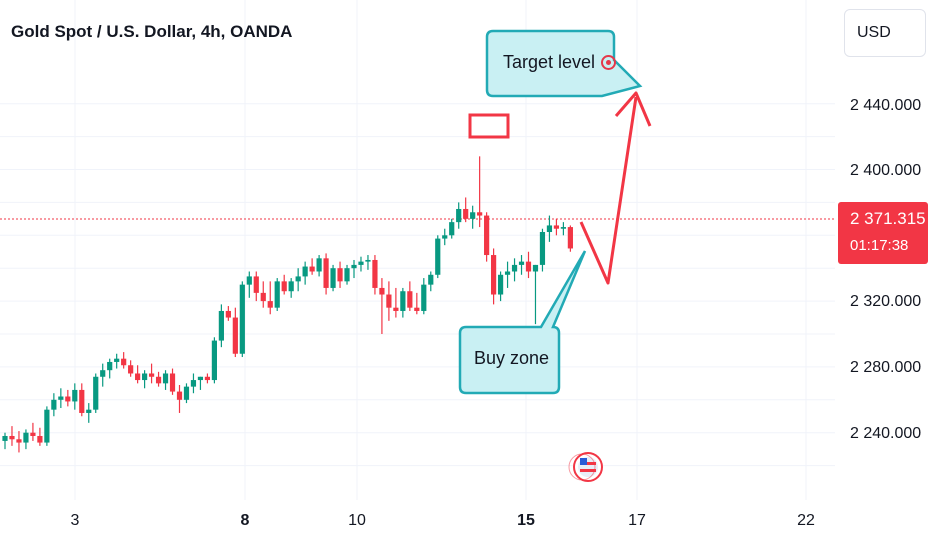 This screenshot has height=550, width=932. Describe the element at coordinates (637, 520) in the screenshot. I see `time-tick: 17` at that location.